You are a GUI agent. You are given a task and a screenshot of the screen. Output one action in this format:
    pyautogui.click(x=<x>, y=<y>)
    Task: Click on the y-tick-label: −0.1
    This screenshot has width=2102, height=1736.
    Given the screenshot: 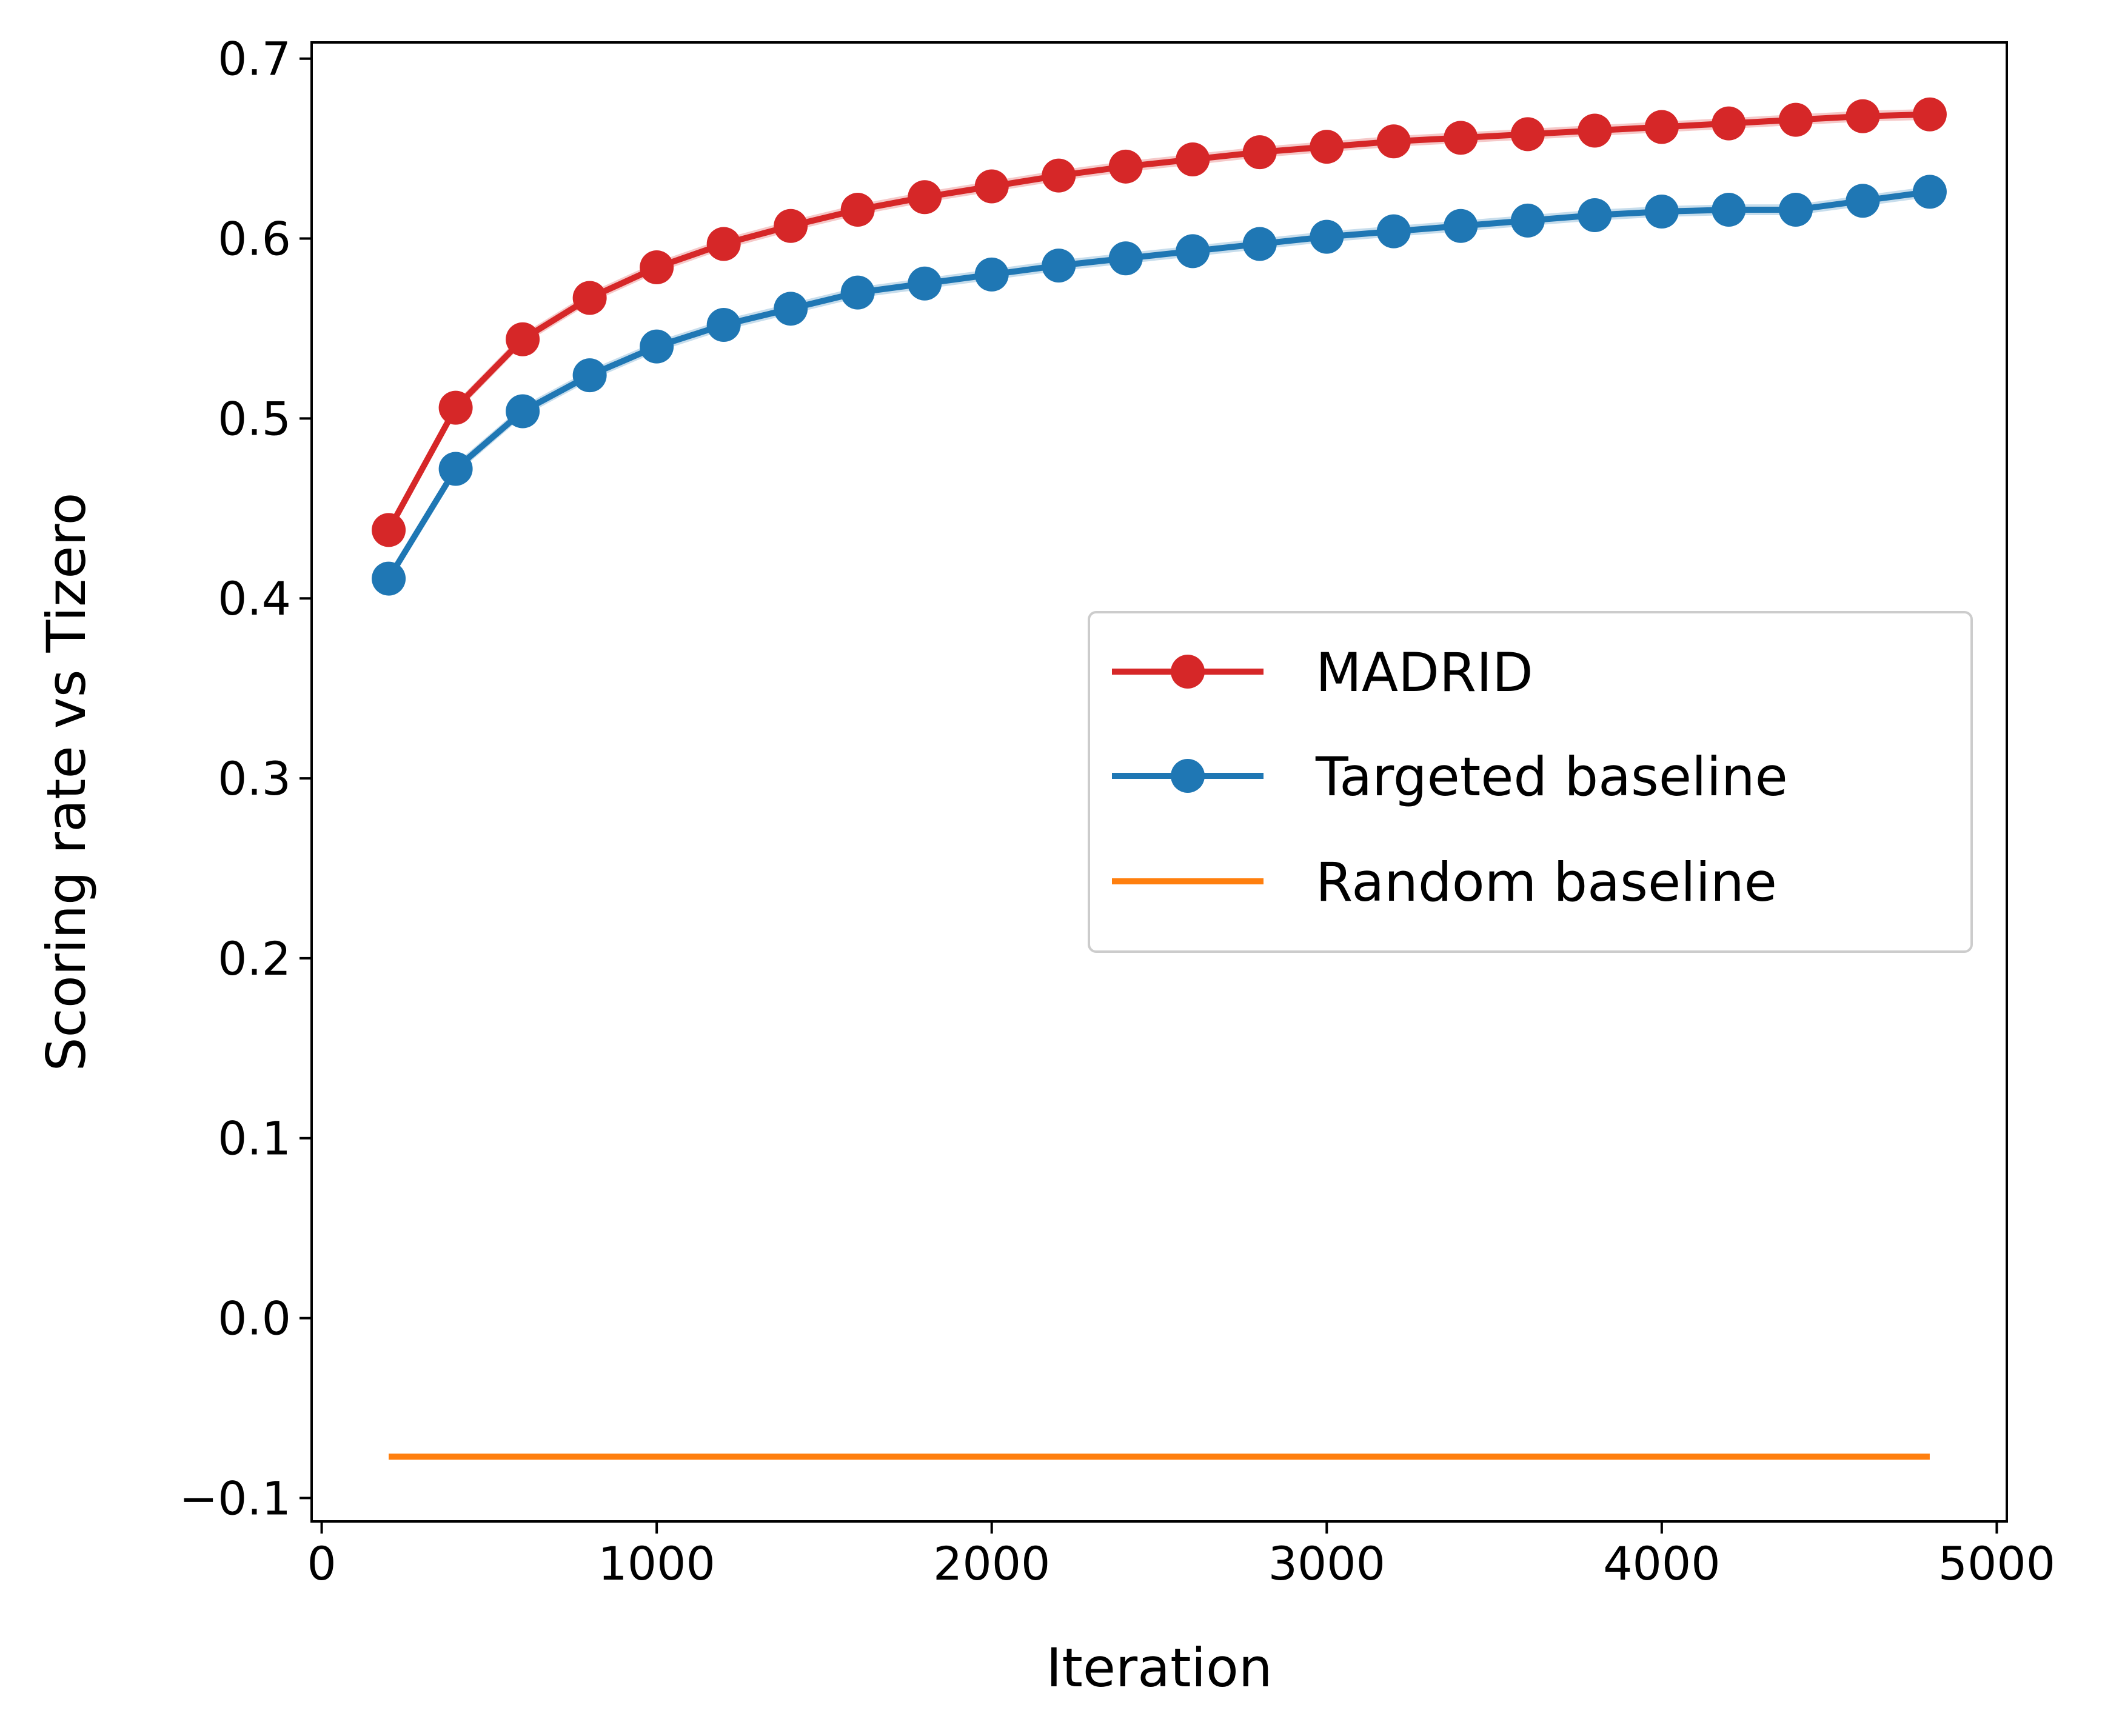 What is the action you would take?
    pyautogui.click(x=235, y=1498)
    